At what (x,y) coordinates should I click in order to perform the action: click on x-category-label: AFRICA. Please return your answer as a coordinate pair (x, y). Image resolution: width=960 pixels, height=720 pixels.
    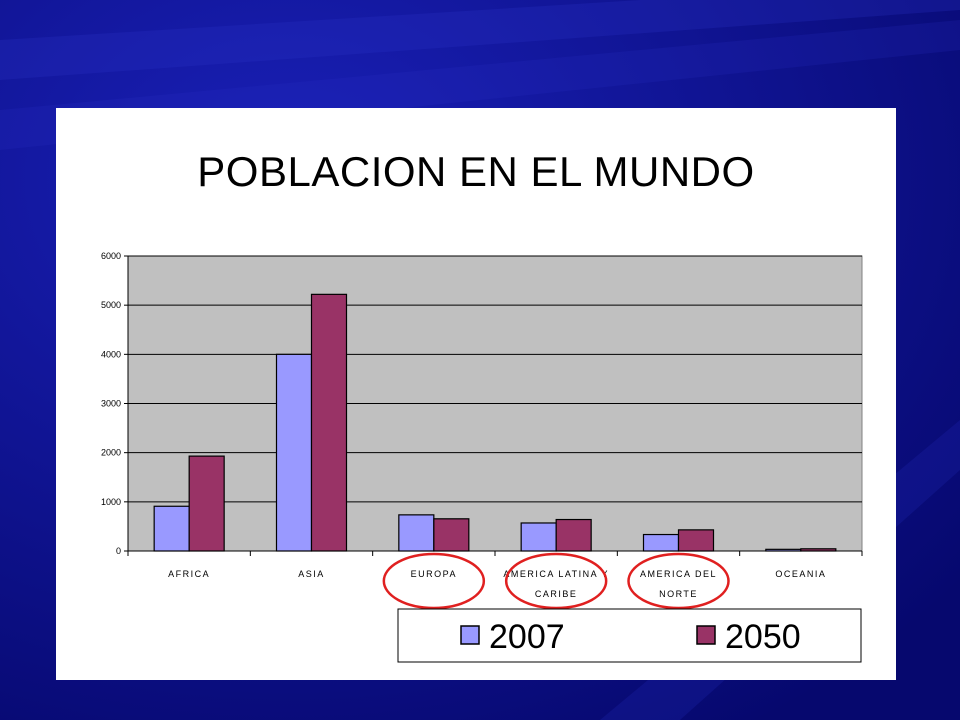
    Looking at the image, I should click on (189, 574).